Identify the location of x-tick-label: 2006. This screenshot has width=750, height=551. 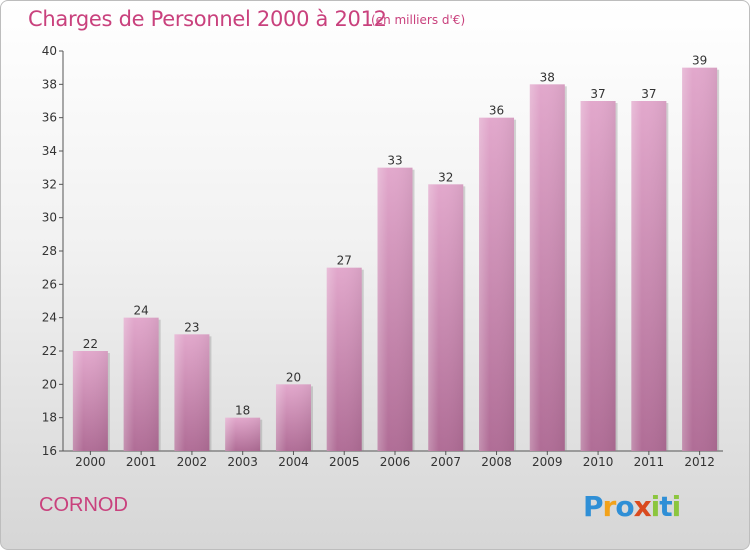
(395, 462).